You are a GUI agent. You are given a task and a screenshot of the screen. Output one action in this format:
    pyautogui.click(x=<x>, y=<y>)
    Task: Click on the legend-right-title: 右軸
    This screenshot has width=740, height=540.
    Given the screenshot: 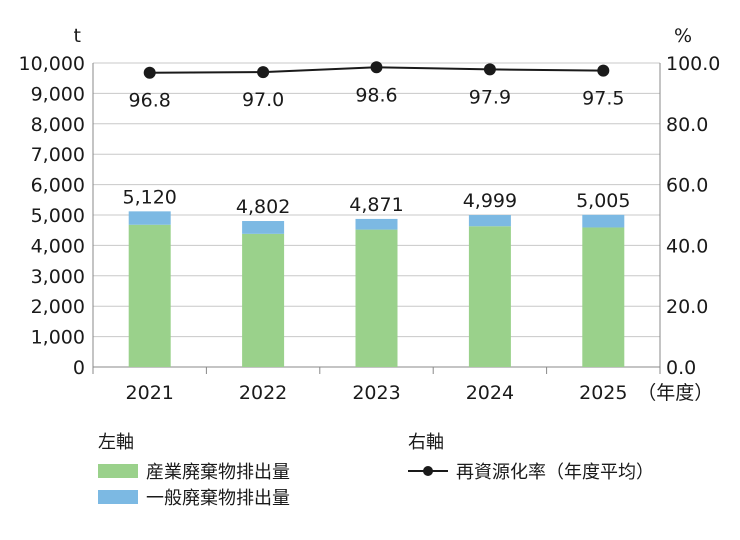 What is the action you would take?
    pyautogui.click(x=426, y=442)
    